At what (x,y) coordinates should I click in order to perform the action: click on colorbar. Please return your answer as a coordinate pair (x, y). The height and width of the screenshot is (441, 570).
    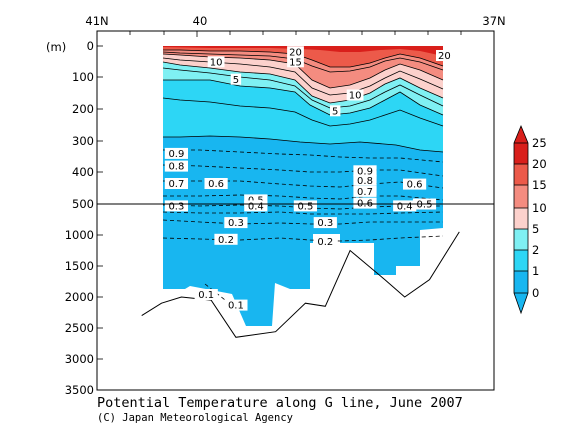
    Looking at the image, I should click on (521, 219).